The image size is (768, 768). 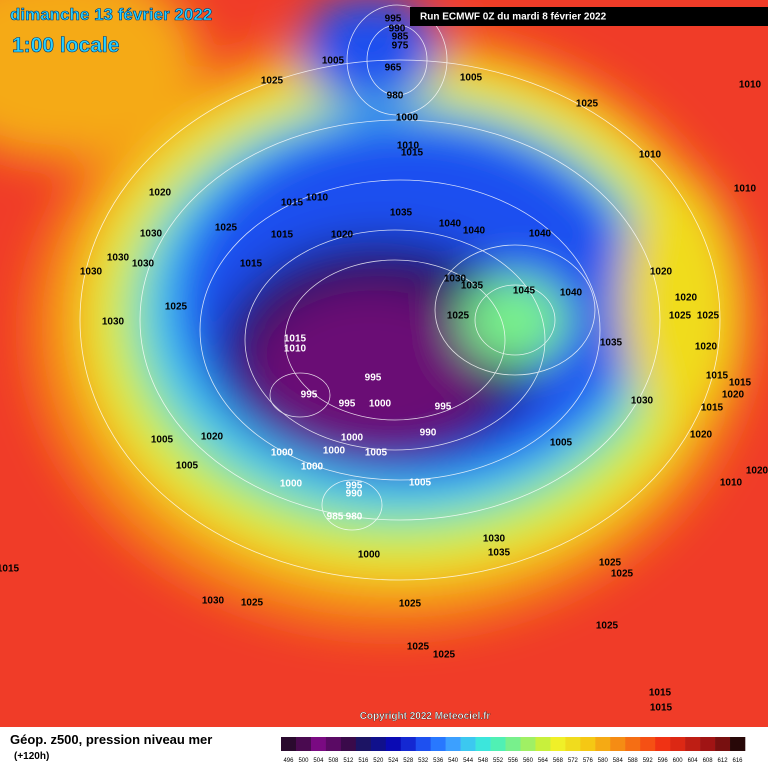 What do you see at coordinates (333, 761) in the screenshot?
I see `legend-value: 508` at bounding box center [333, 761].